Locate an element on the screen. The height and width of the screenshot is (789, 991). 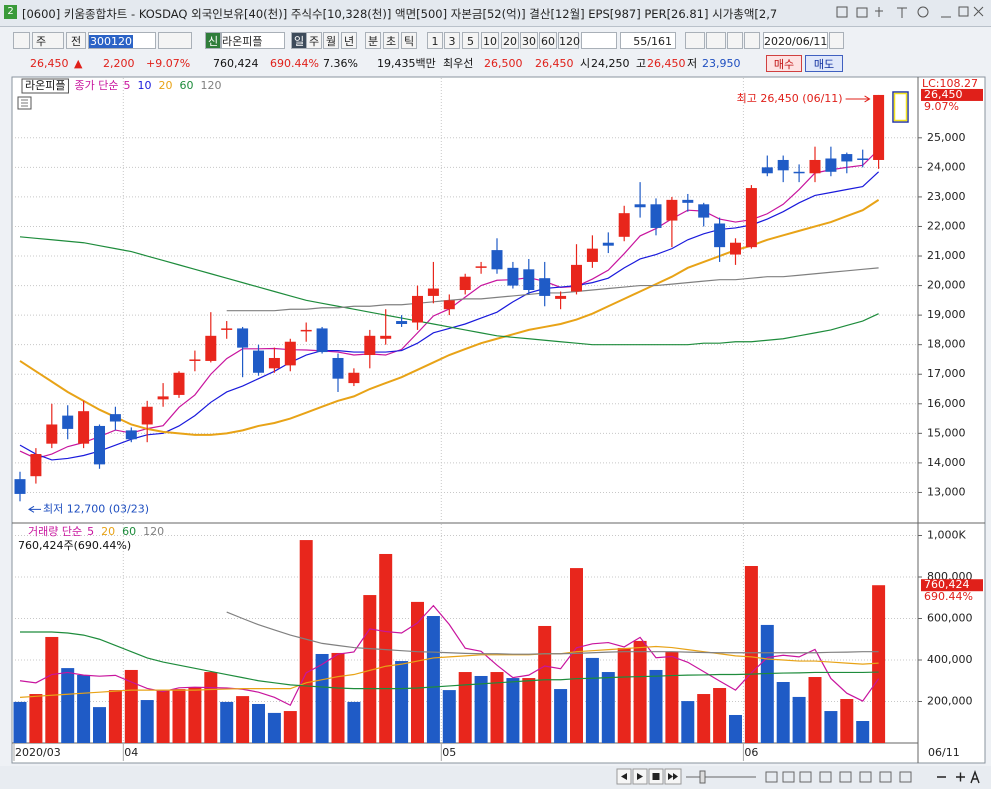
y-tick-label: 23,000 is located at coordinates (946, 196).